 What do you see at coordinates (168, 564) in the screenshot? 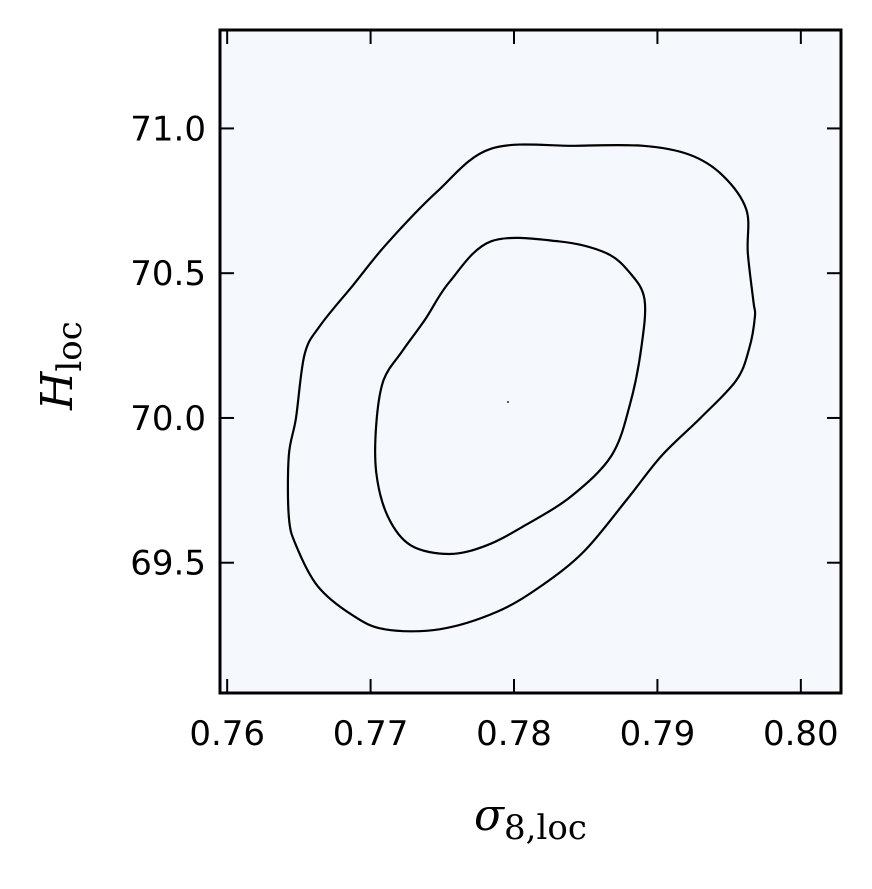
I see `y-tick-label-0: 69.5` at bounding box center [168, 564].